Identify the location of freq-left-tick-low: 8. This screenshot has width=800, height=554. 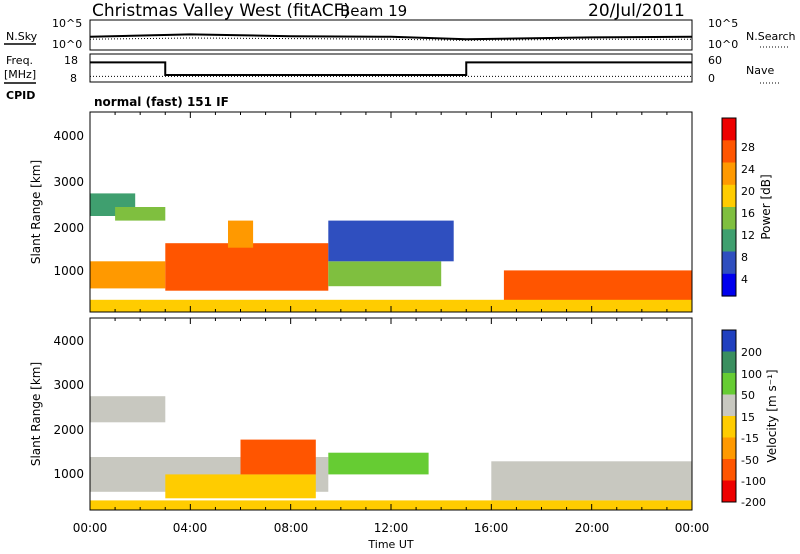
(73, 78).